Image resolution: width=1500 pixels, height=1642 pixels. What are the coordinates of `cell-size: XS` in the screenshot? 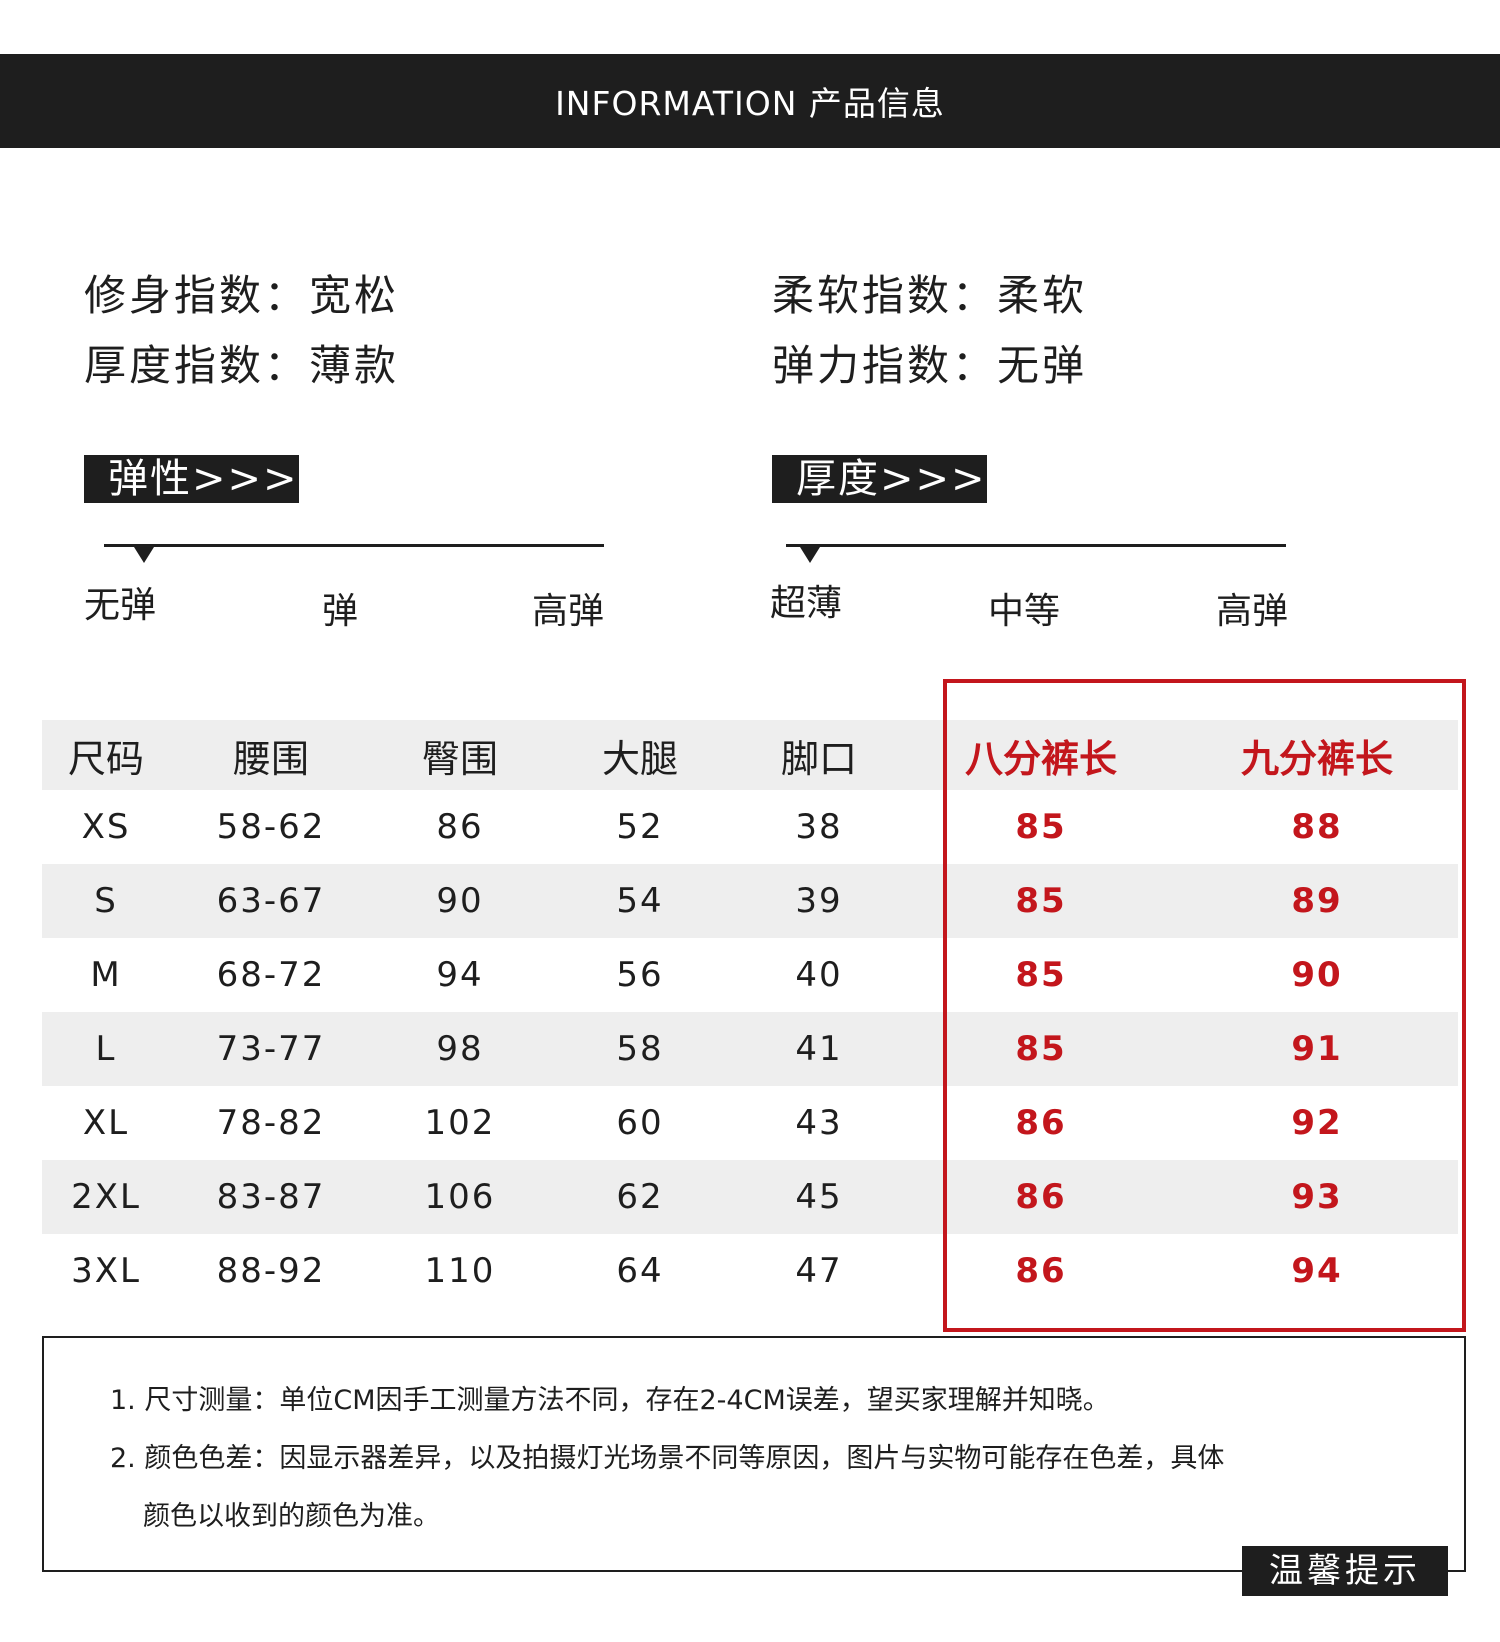 It's located at (106, 827).